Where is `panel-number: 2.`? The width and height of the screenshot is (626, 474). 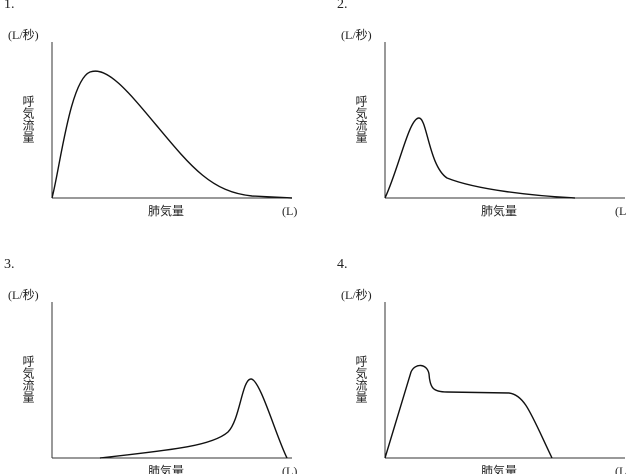
panel-number: 2. is located at coordinates (342, 6).